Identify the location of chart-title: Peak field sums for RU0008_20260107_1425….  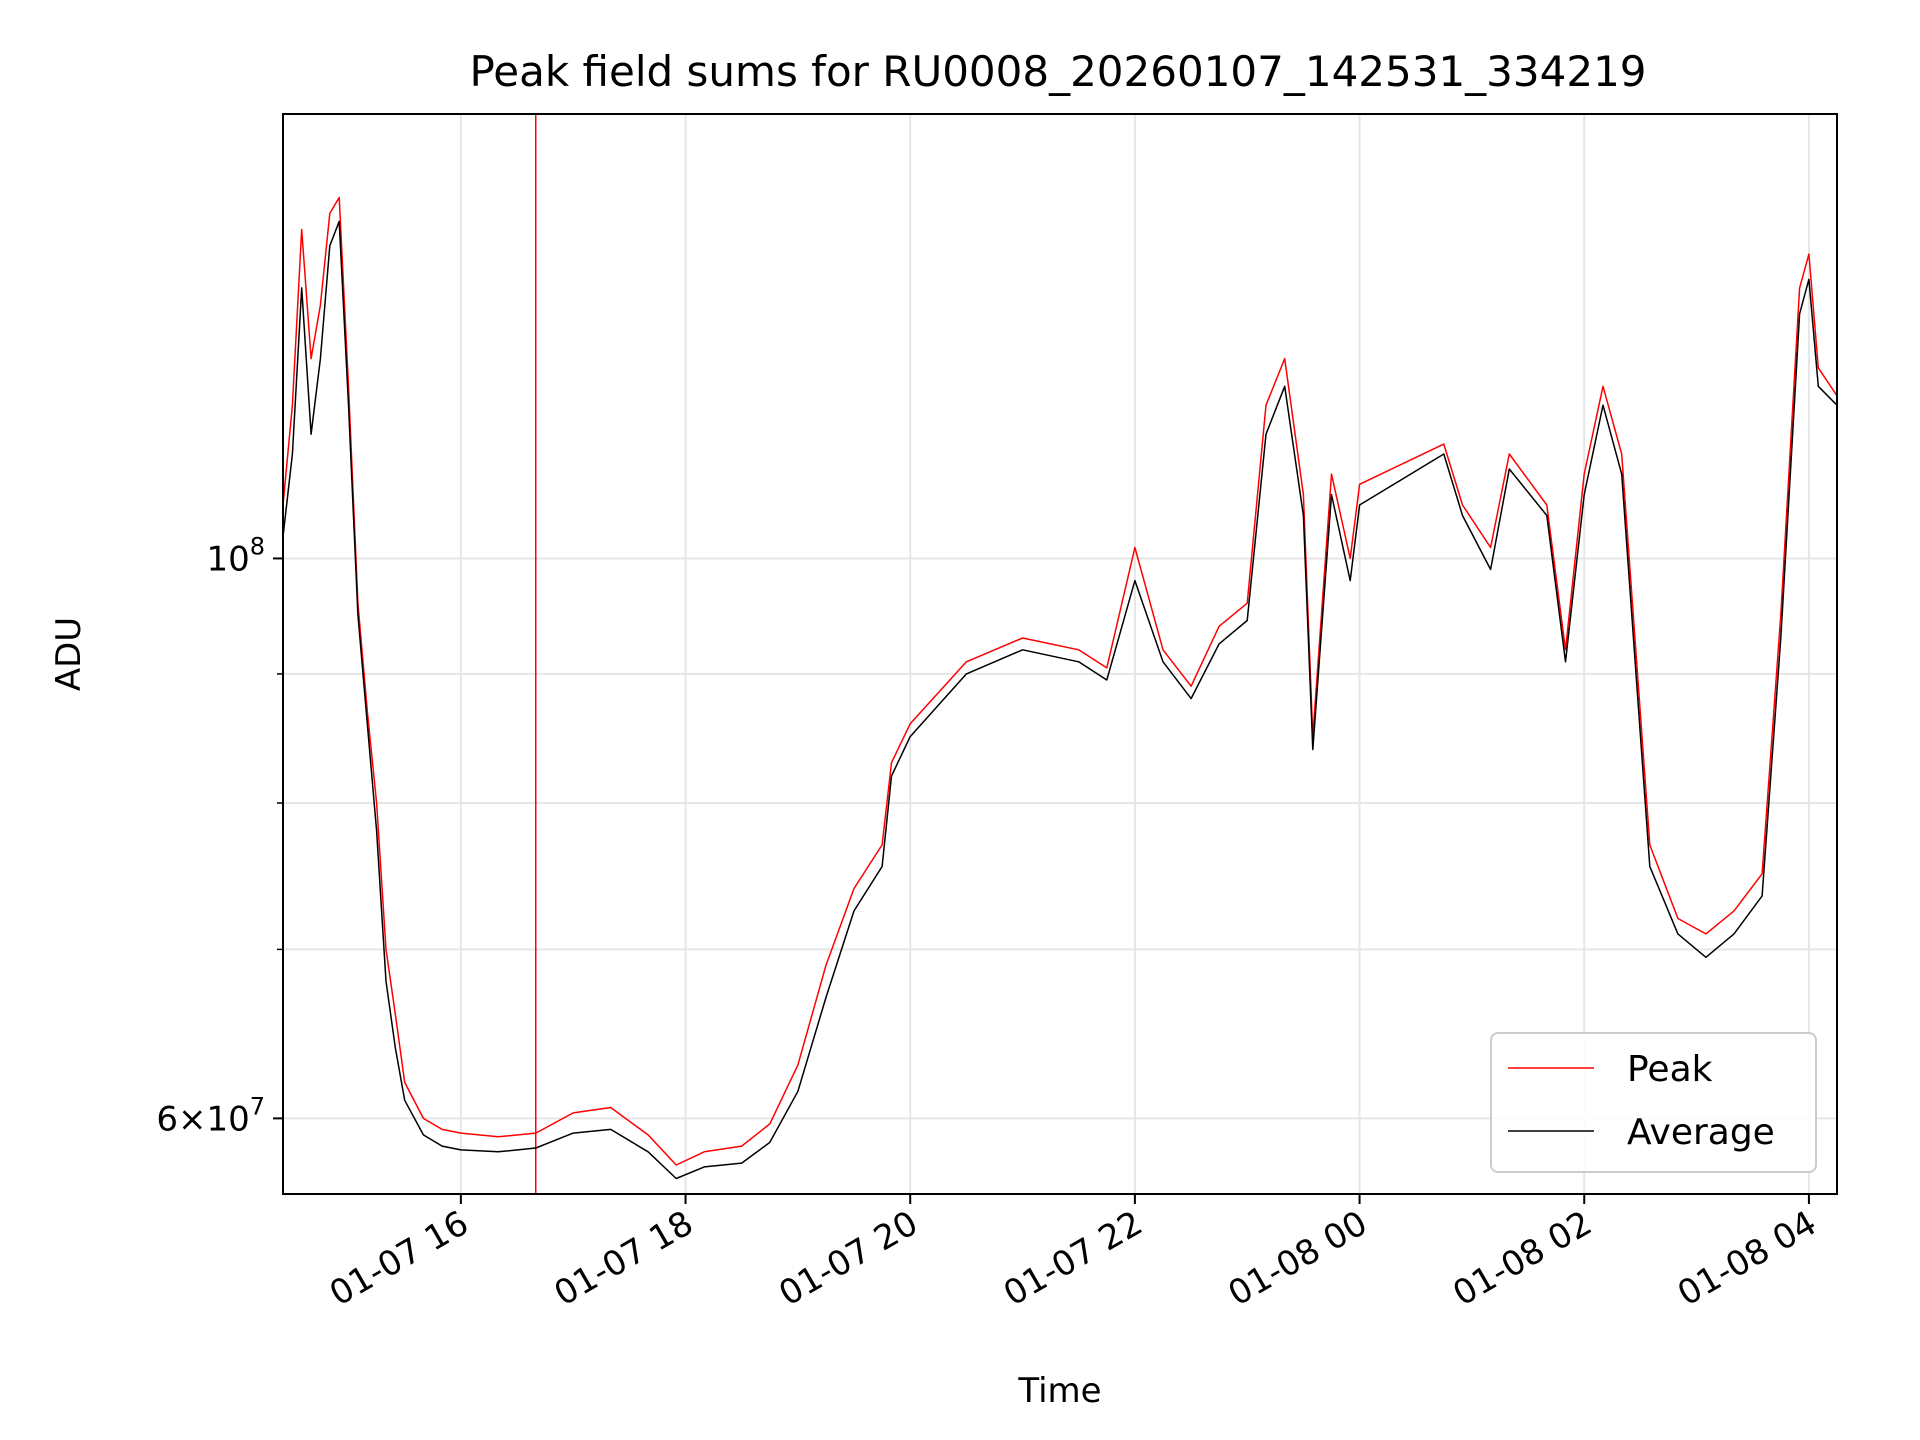
(1057, 71).